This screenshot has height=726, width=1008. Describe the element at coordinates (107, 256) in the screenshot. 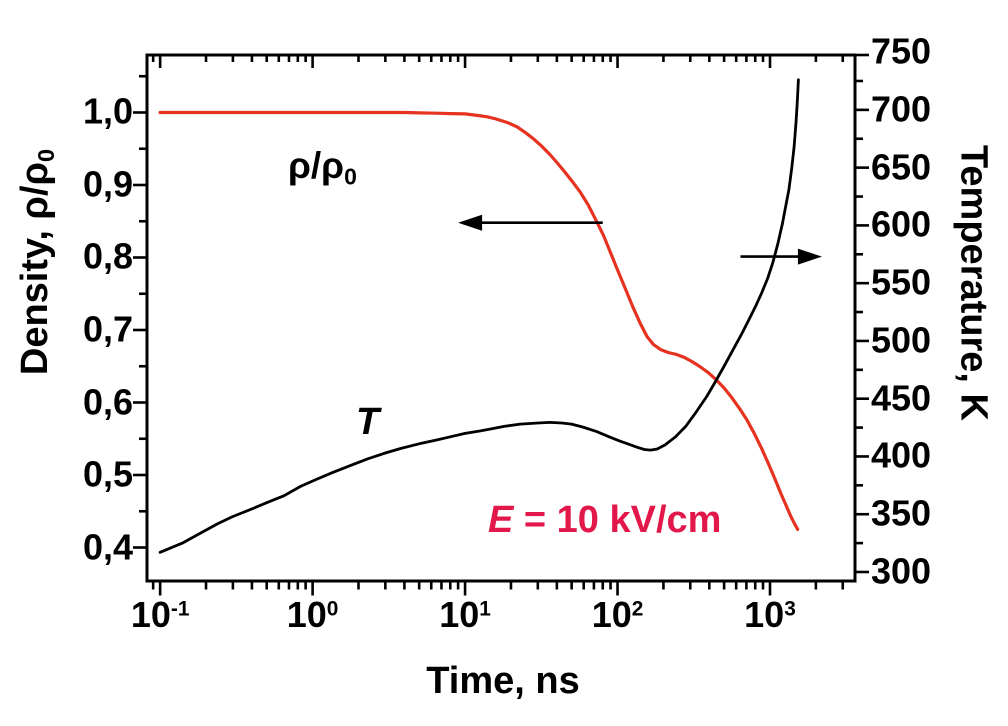

I see `y-left-tick-label: 0,8` at that location.